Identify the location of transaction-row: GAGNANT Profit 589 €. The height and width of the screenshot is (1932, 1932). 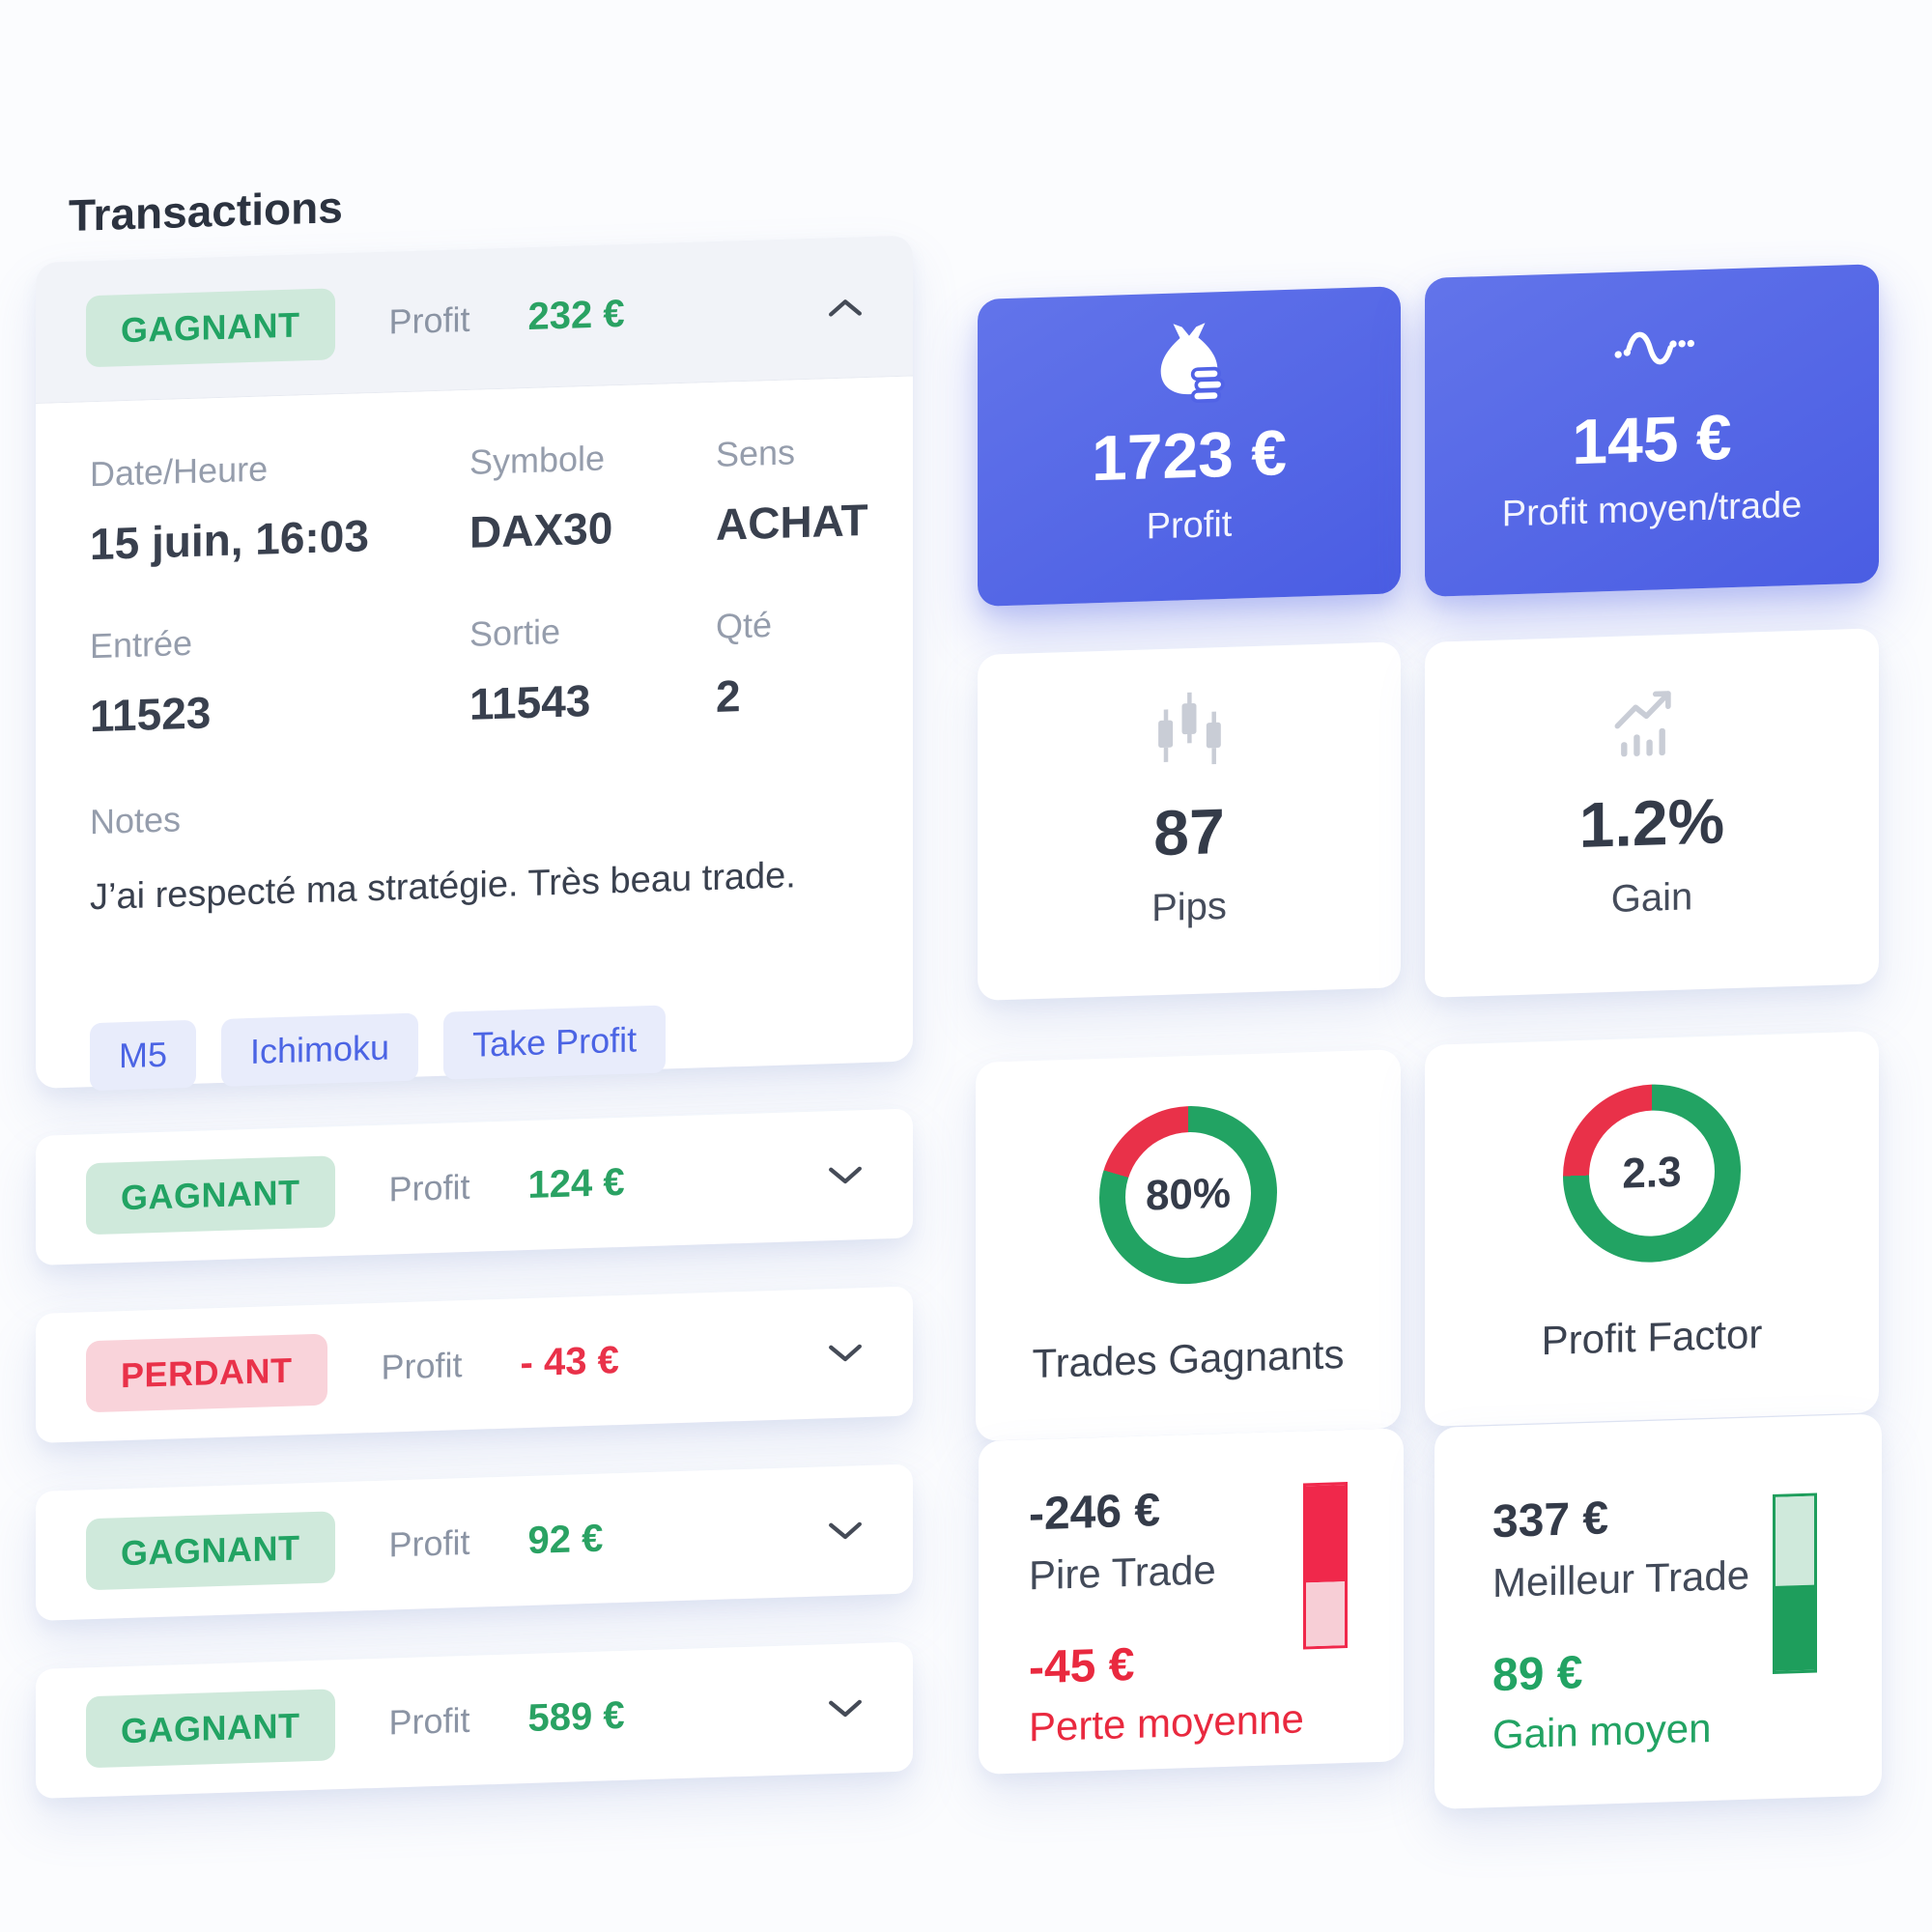
(474, 1720).